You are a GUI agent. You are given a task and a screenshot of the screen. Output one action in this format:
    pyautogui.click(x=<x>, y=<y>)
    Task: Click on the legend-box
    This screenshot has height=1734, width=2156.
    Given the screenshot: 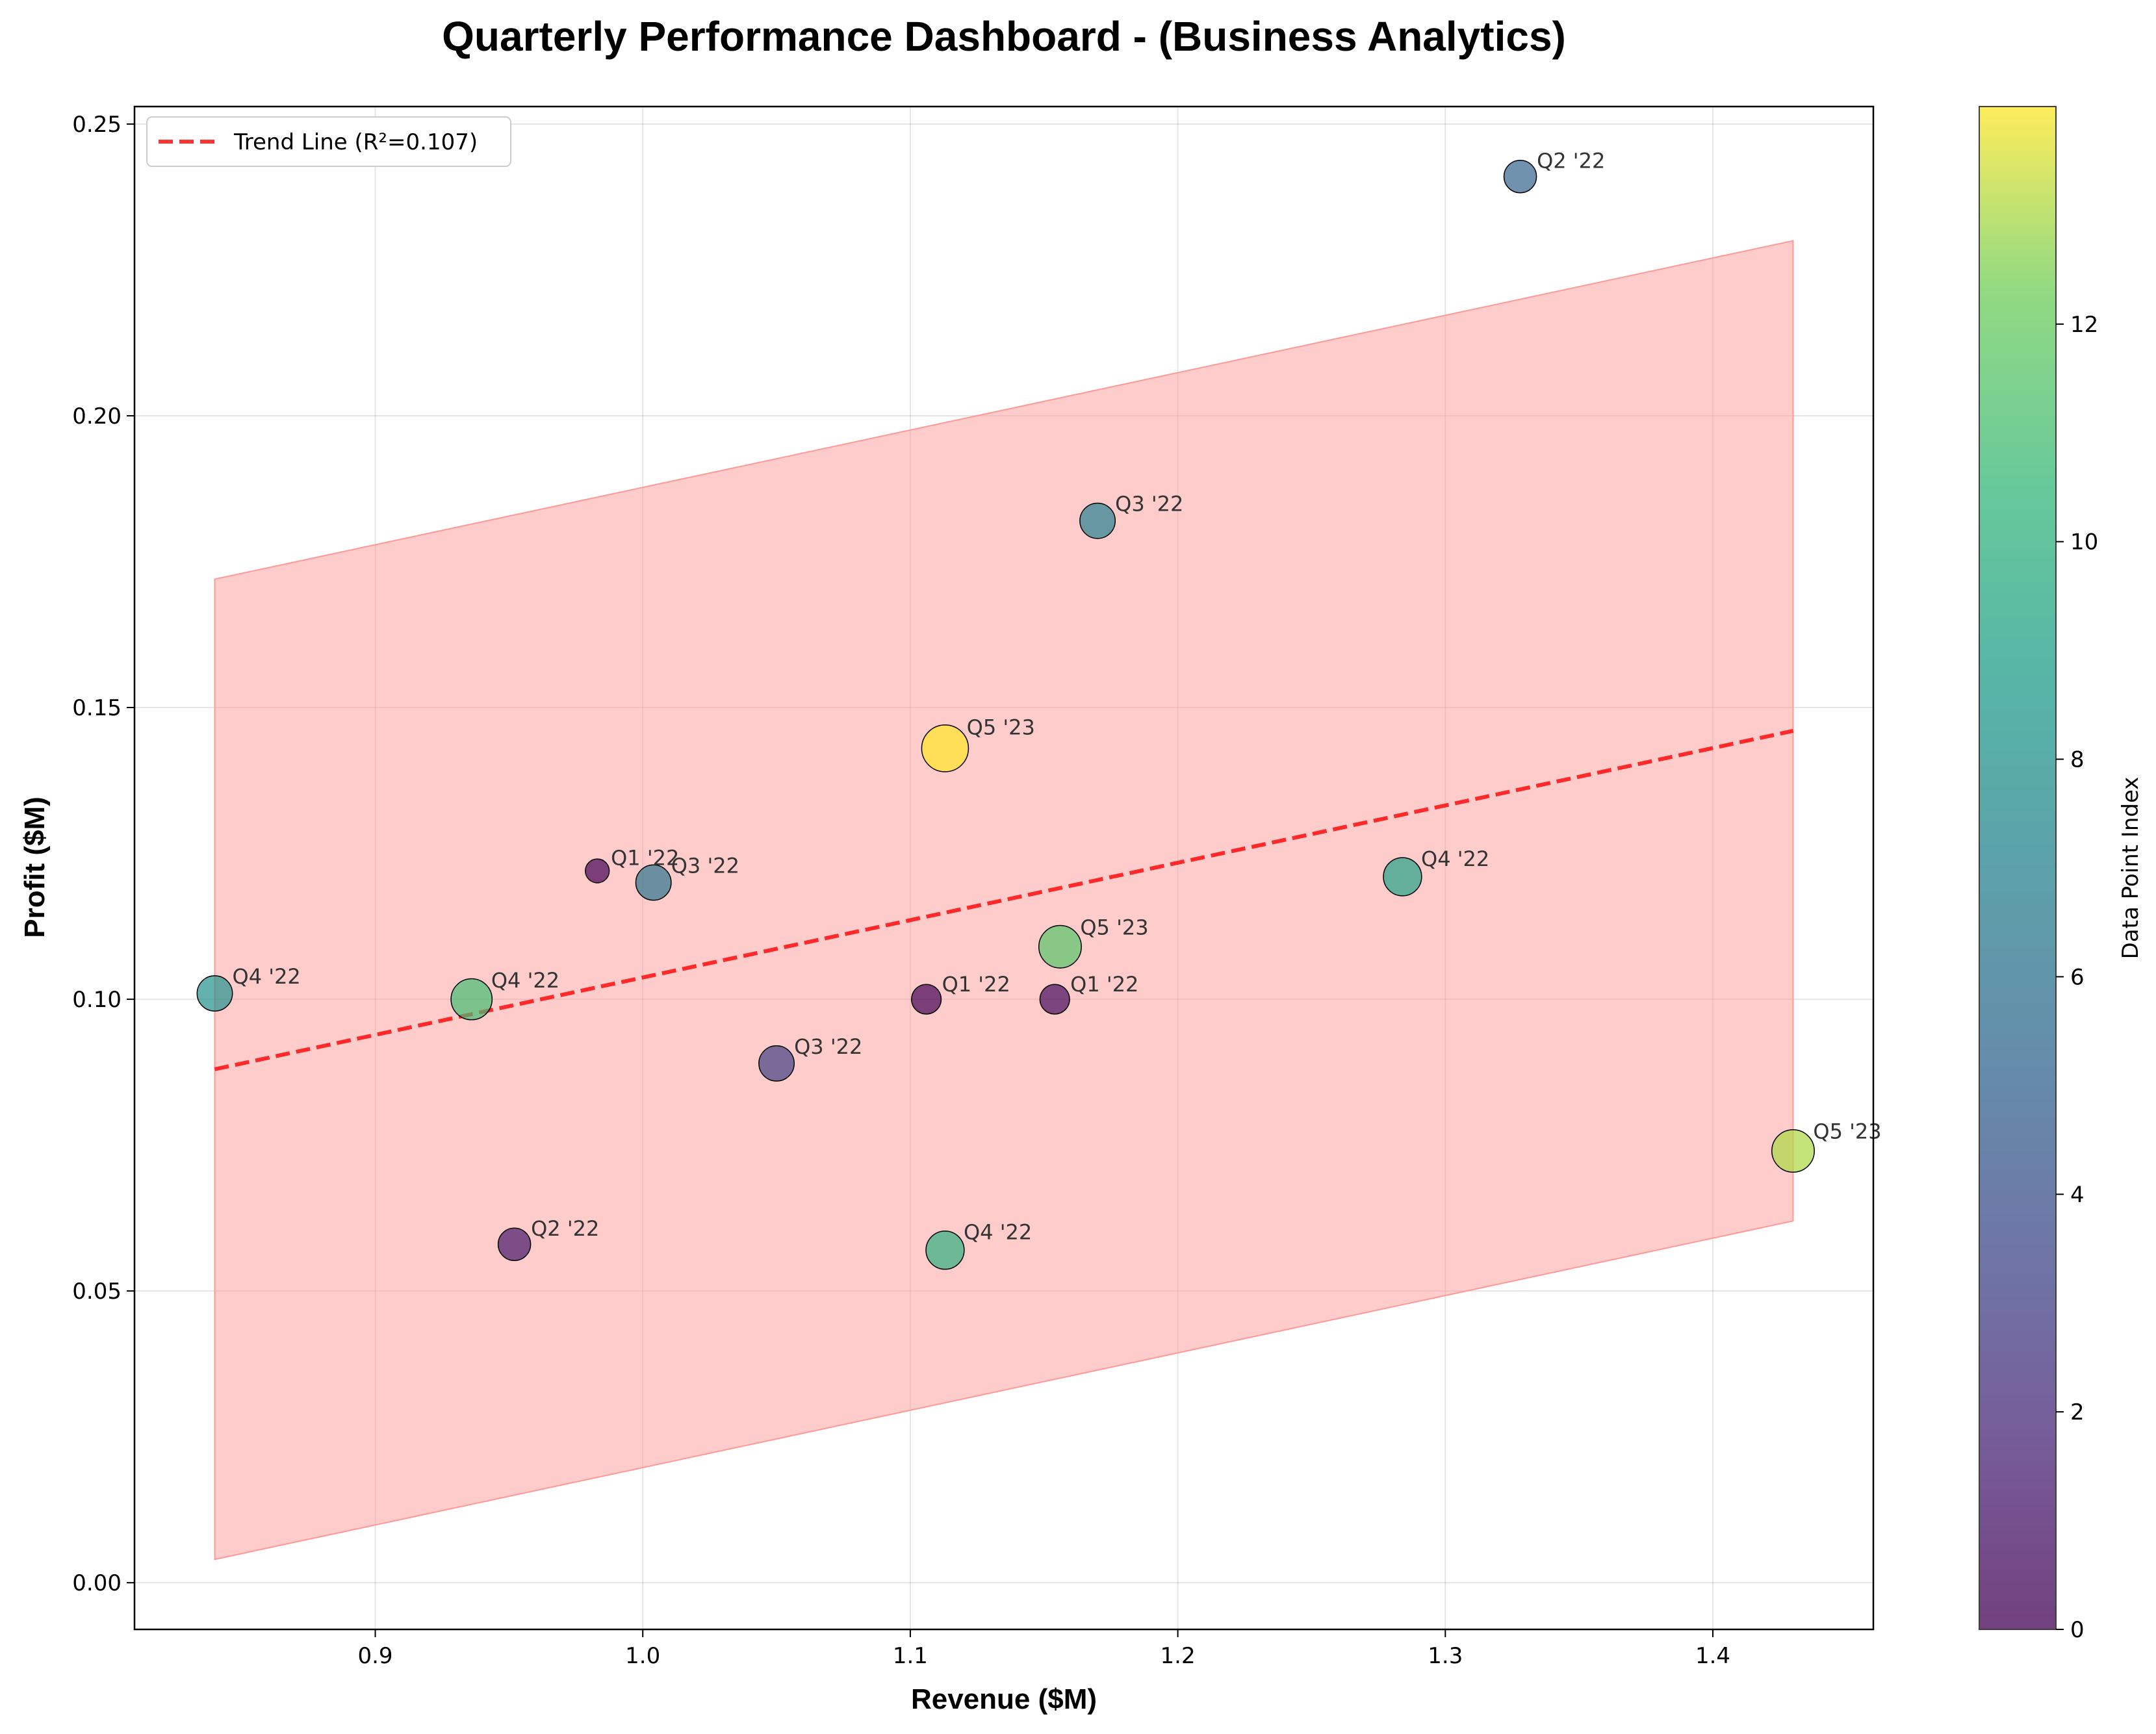 What is the action you would take?
    pyautogui.click(x=328, y=141)
    